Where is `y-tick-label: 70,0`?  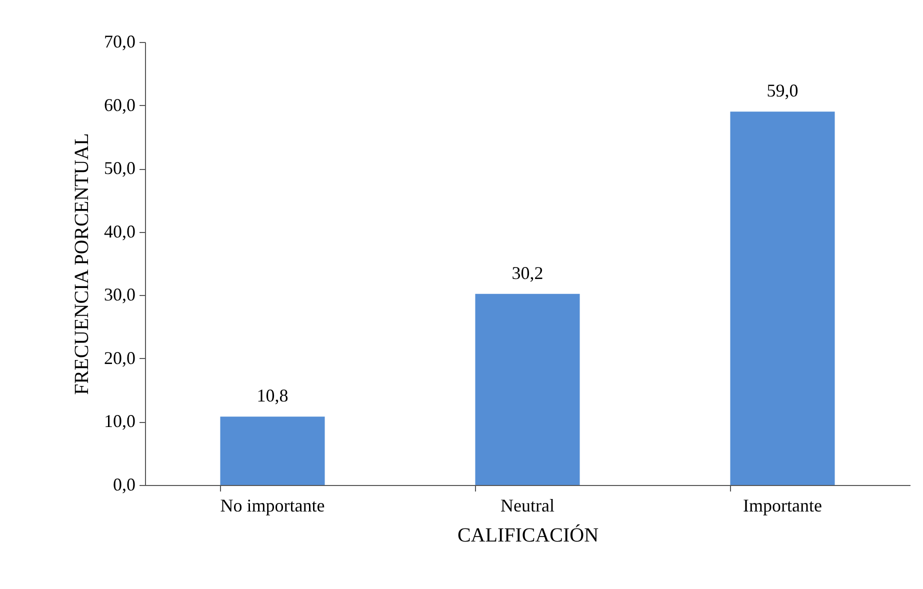
y-tick-label: 70,0 is located at coordinates (120, 42).